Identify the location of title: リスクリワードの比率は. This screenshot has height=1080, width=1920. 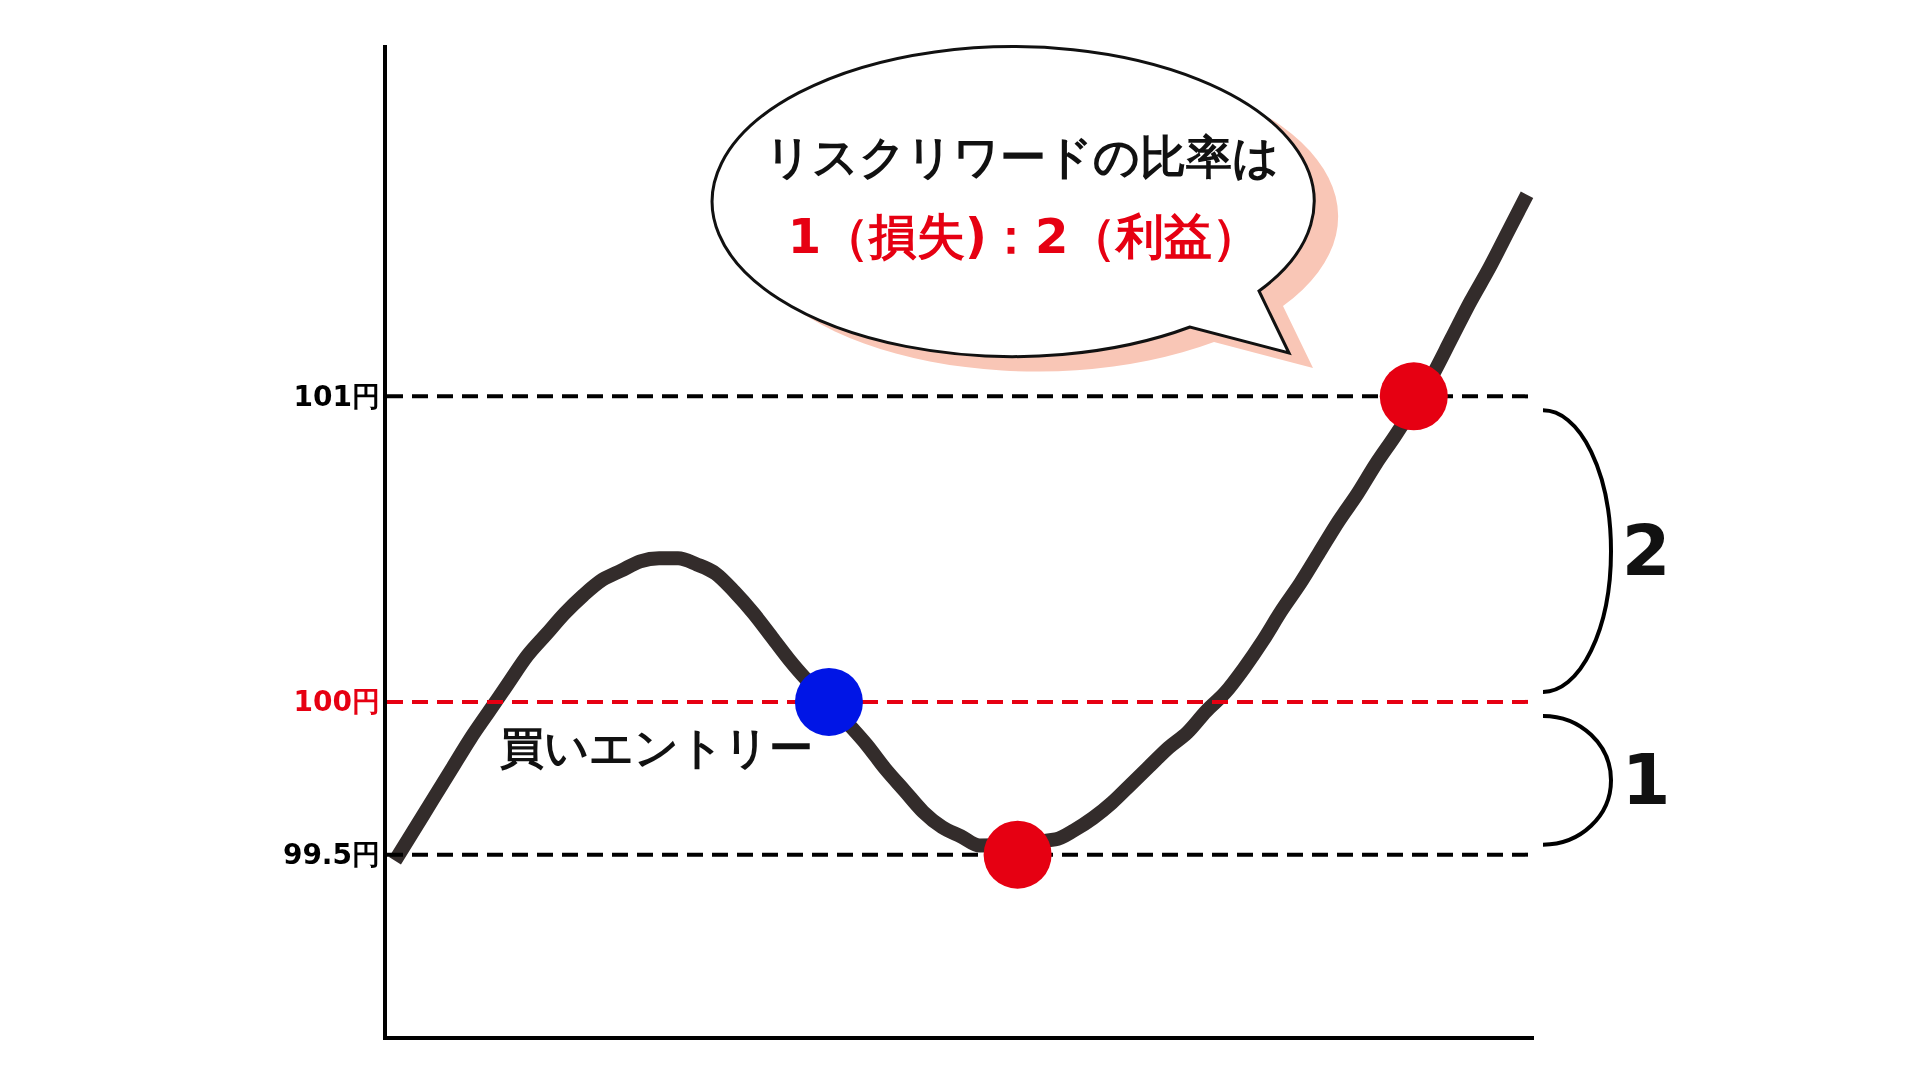
(1022, 157).